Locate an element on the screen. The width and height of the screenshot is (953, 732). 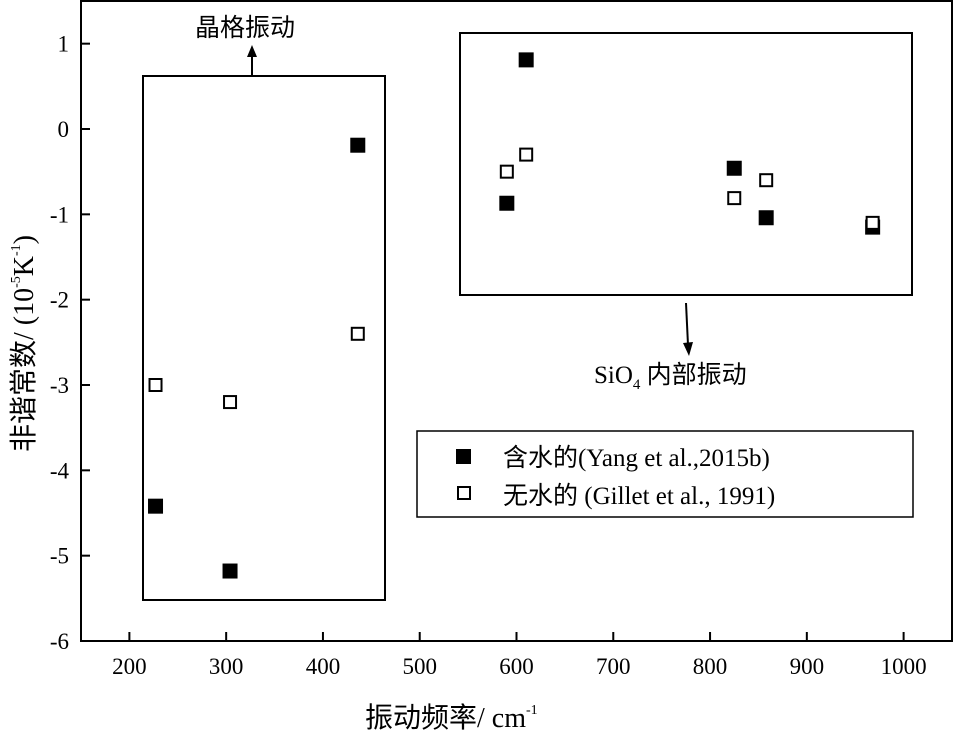
lattice-arrowhead is located at coordinates (252, 51).